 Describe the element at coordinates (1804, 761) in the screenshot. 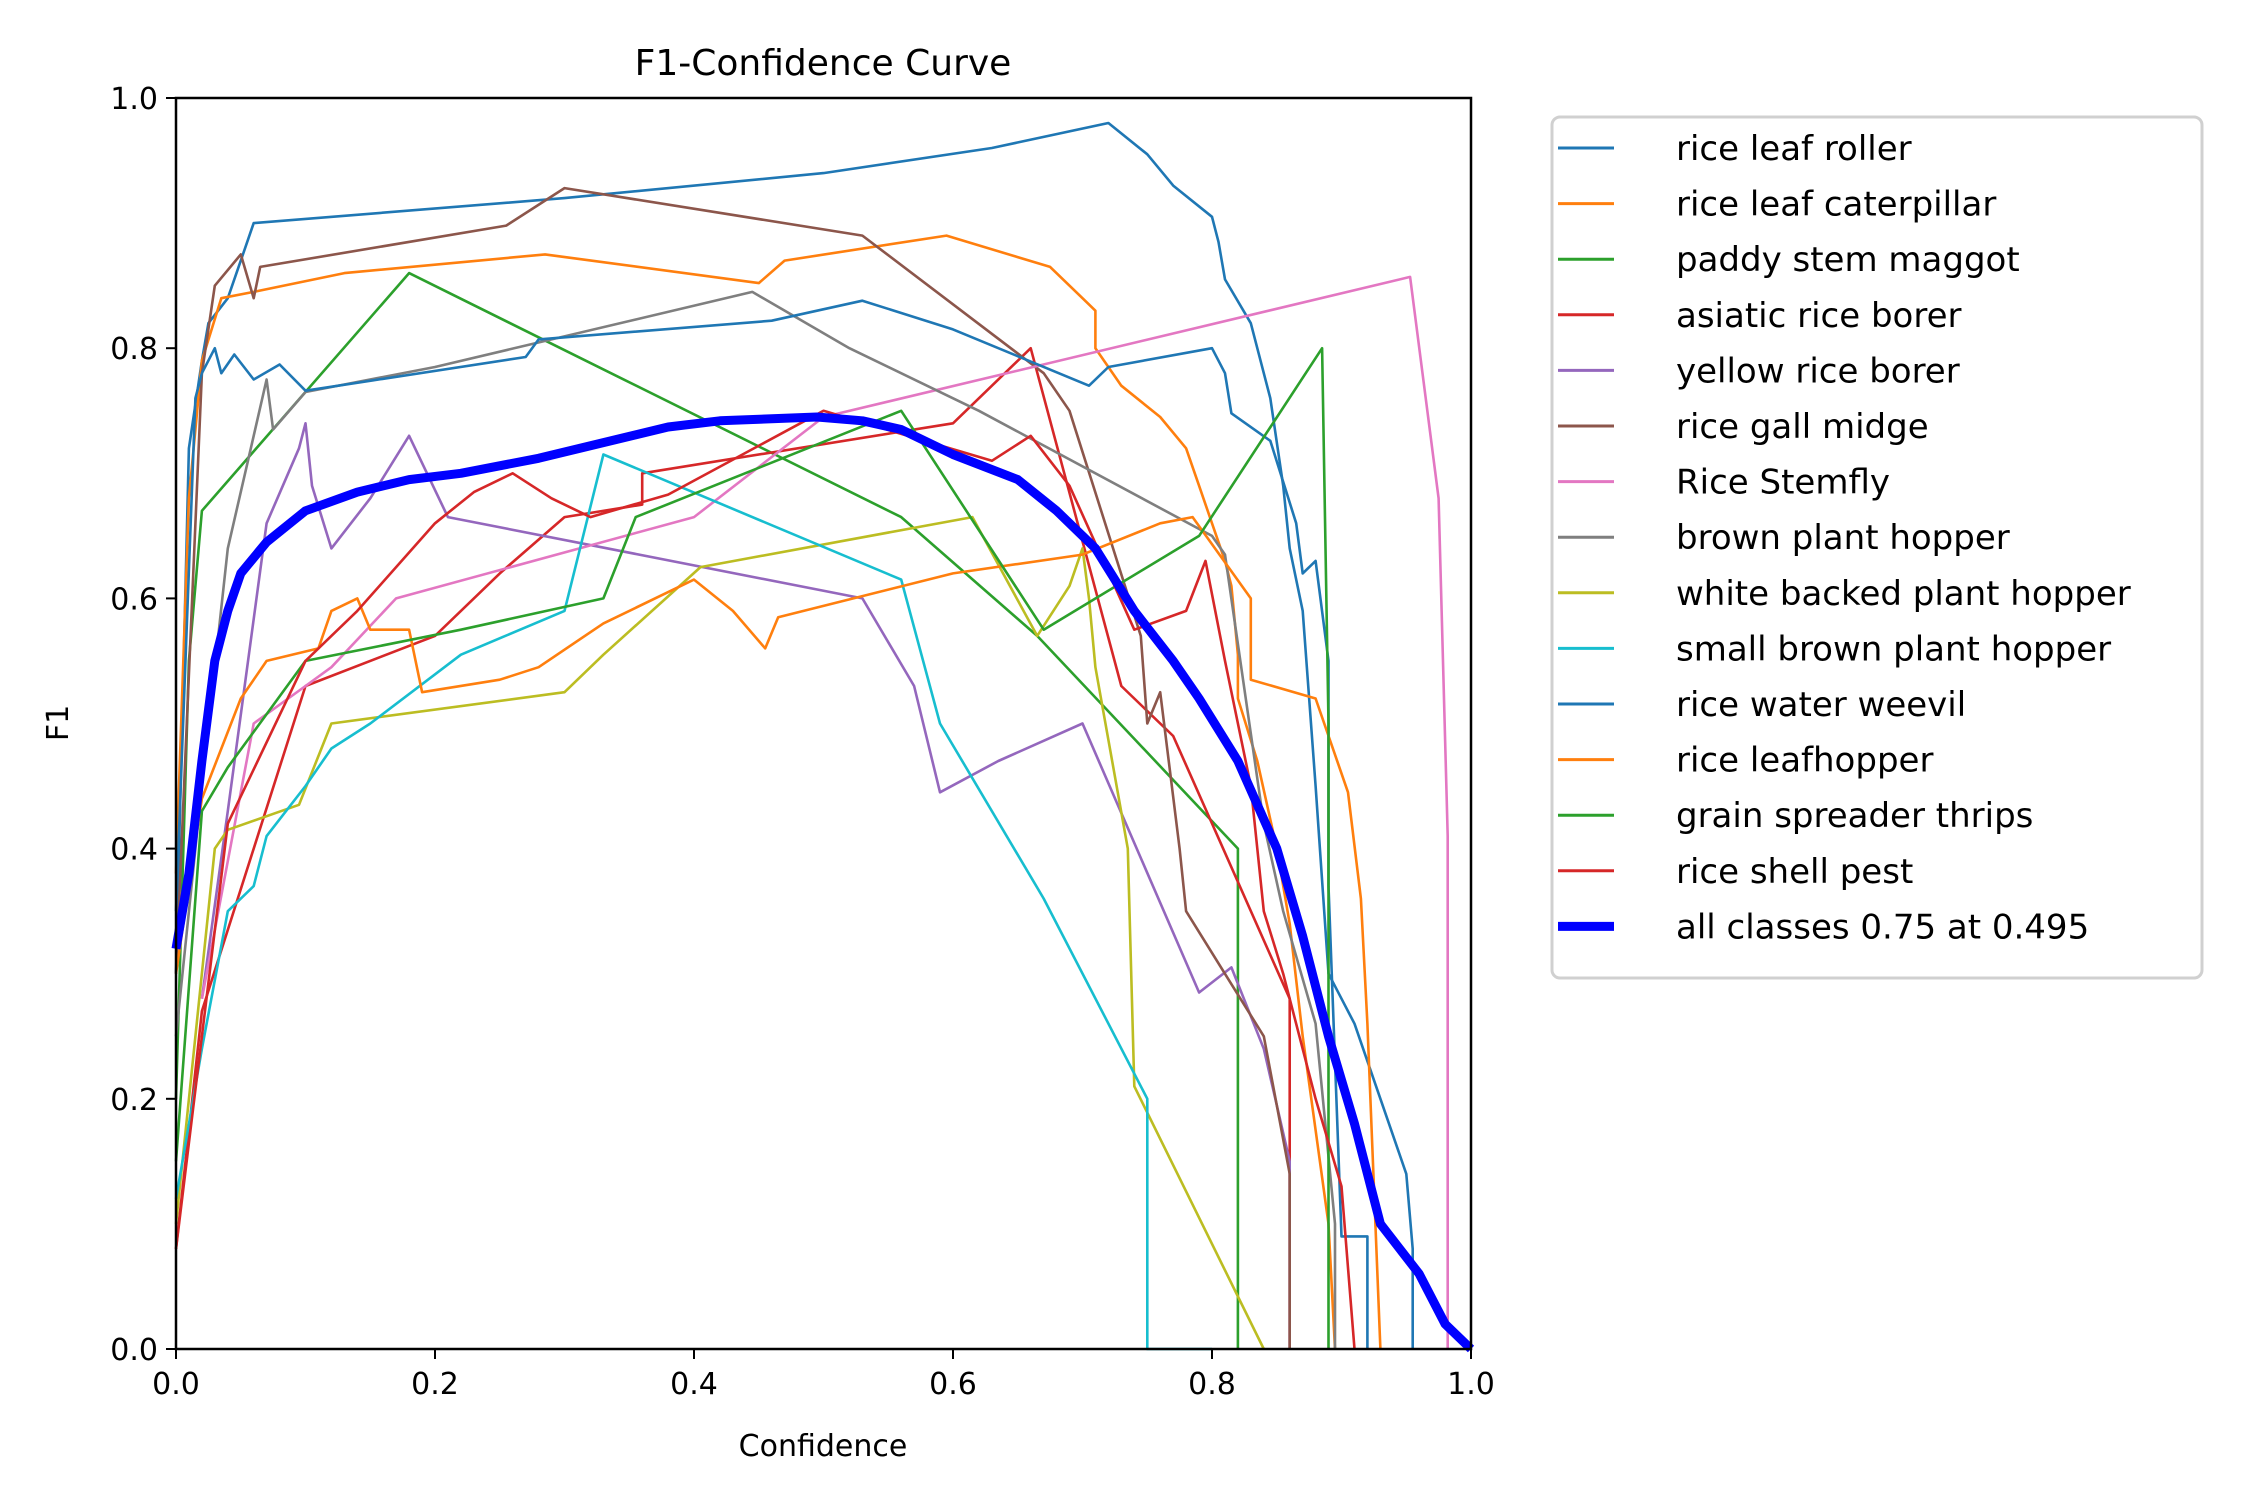

I see `legend-label: rice leafhopper` at that location.